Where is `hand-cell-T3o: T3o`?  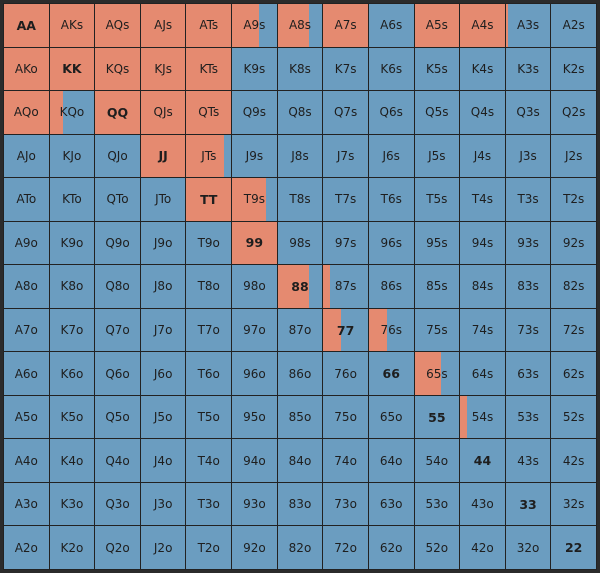
hand-cell-T3o: T3o is located at coordinates (209, 504).